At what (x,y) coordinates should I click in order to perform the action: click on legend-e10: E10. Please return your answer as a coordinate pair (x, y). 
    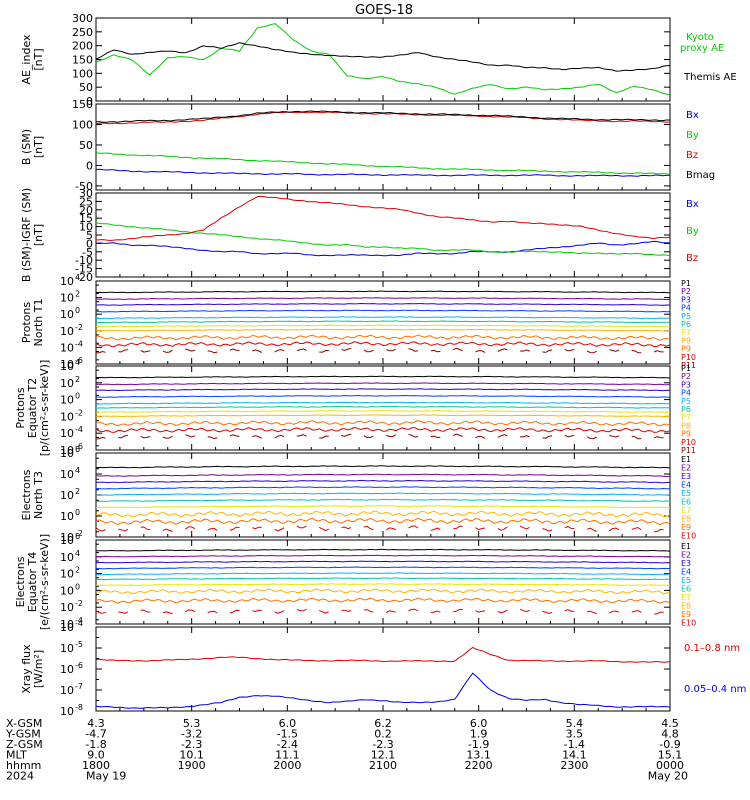
    Looking at the image, I should click on (688, 536).